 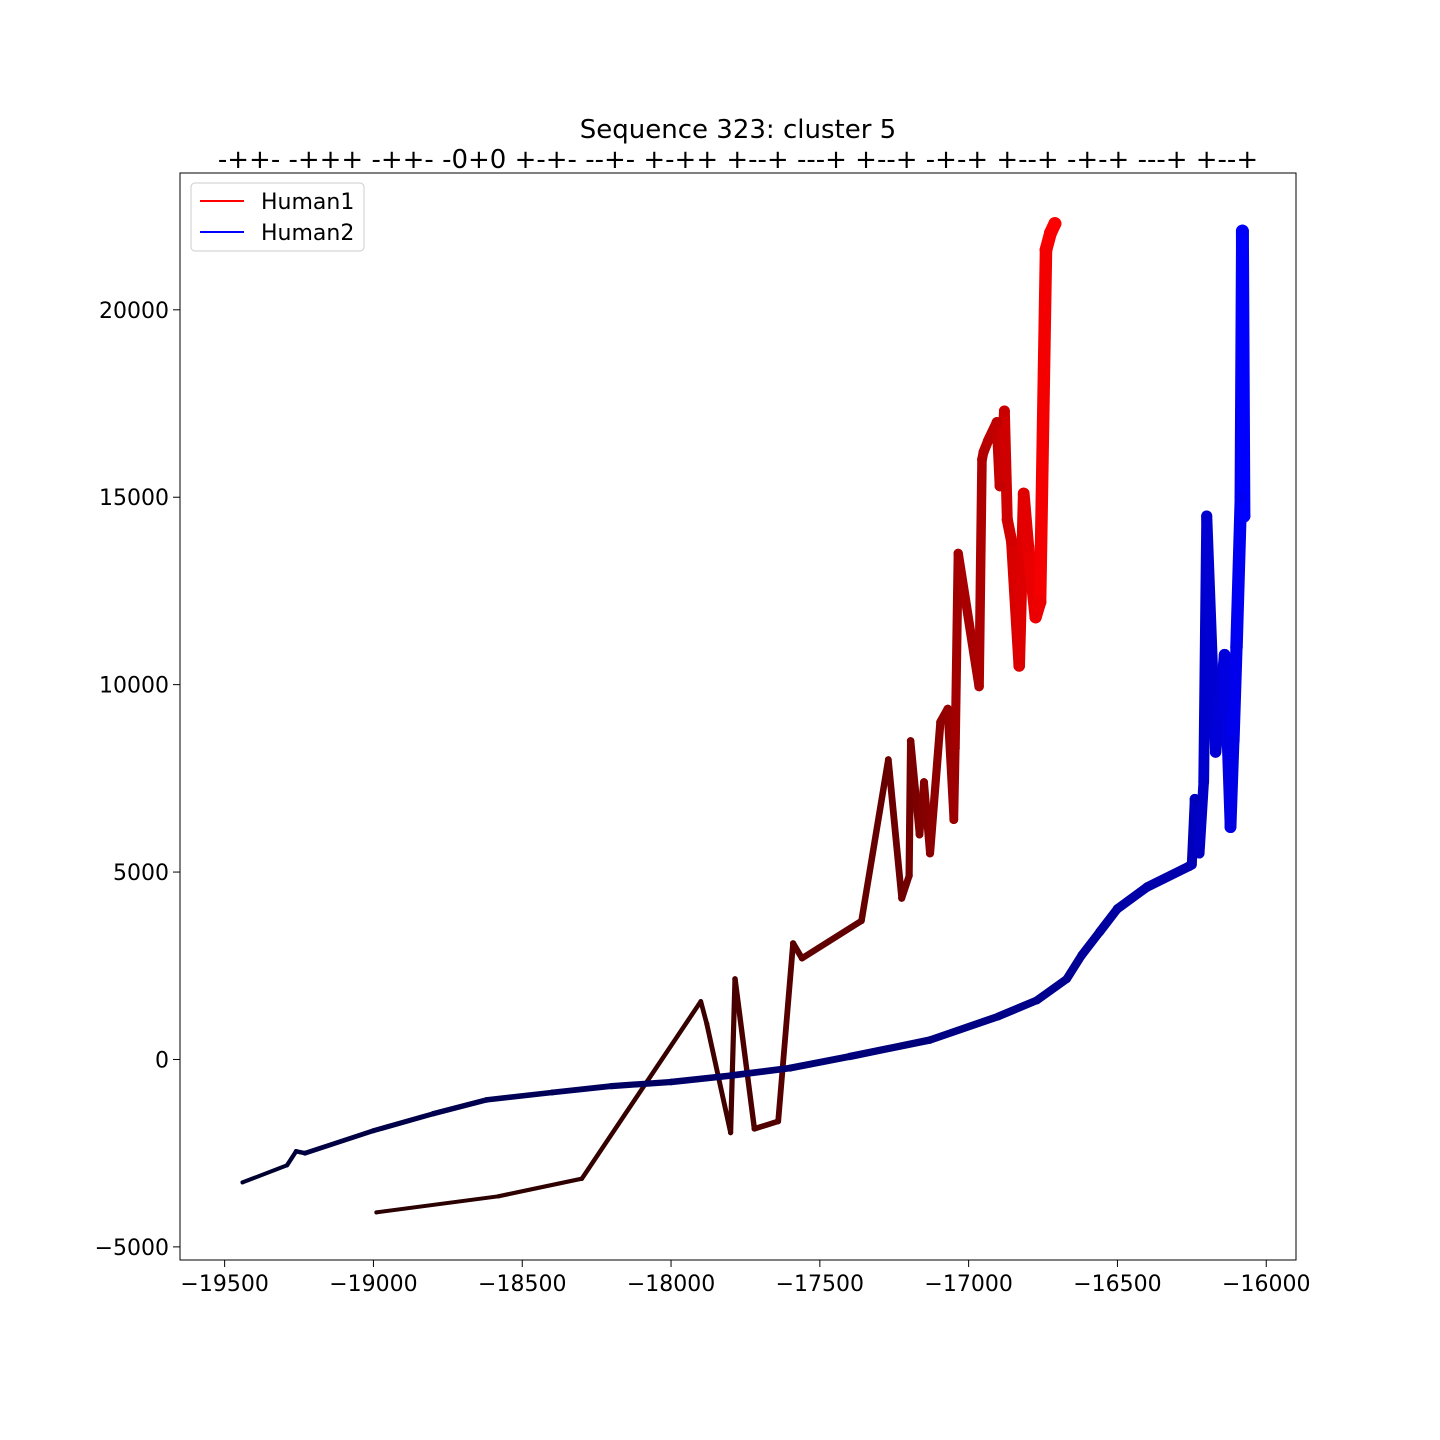 What do you see at coordinates (277, 217) in the screenshot?
I see `legend: Human1 Human2` at bounding box center [277, 217].